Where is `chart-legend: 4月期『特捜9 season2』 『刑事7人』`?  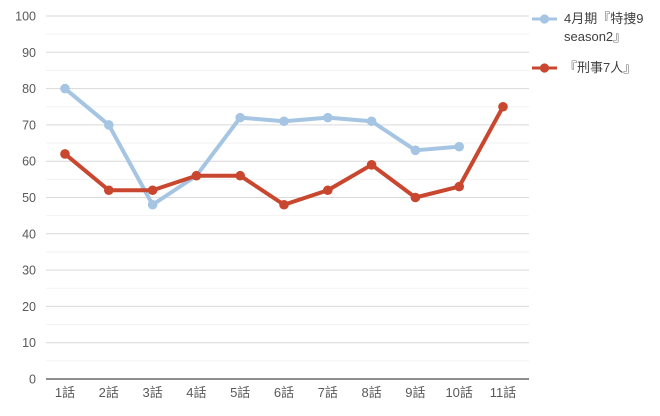
chart-legend: 4月期『特捜9 season2』 『刑事7人』 is located at coordinates (594, 50).